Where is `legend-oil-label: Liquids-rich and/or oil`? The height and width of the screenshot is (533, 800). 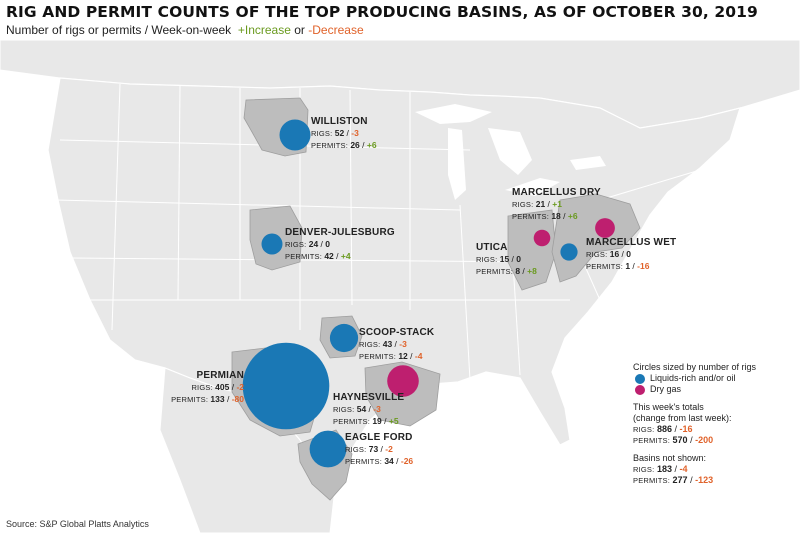 legend-oil-label: Liquids-rich and/or oil is located at coordinates (693, 378).